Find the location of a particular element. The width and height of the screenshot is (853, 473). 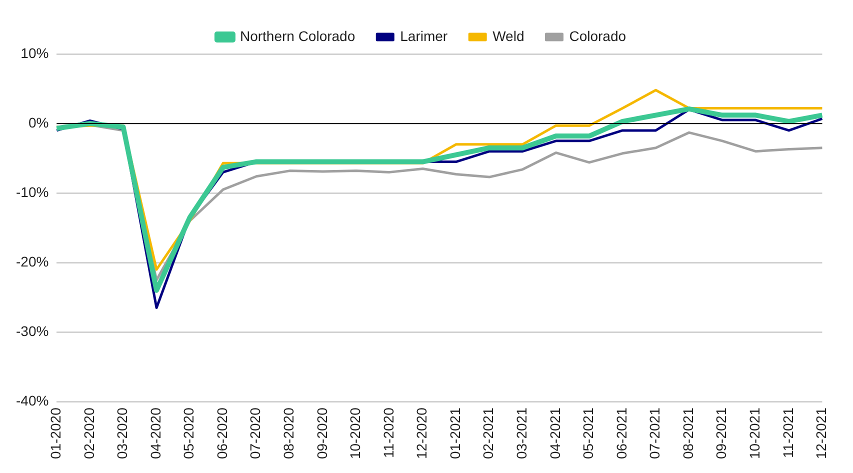

legend-label: Weld is located at coordinates (508, 36).